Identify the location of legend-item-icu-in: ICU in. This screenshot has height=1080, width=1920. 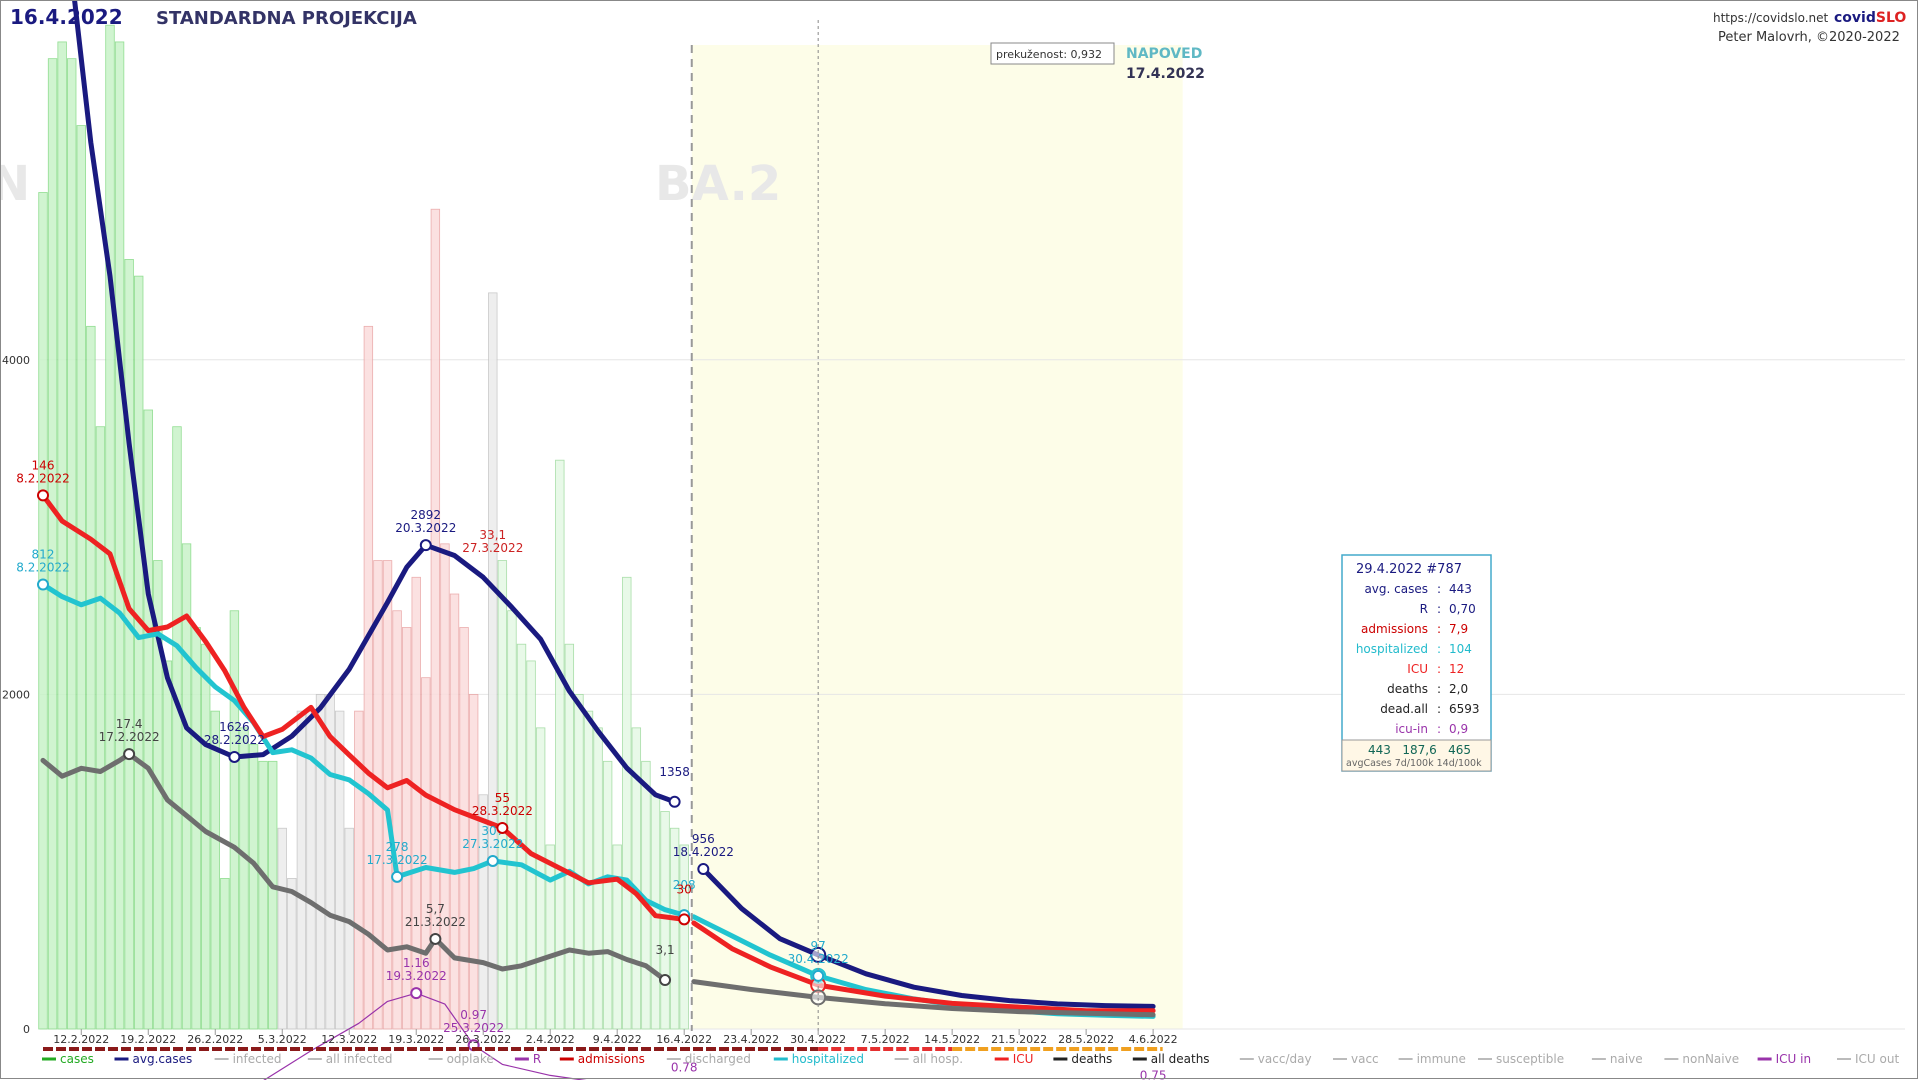
(1784, 1059).